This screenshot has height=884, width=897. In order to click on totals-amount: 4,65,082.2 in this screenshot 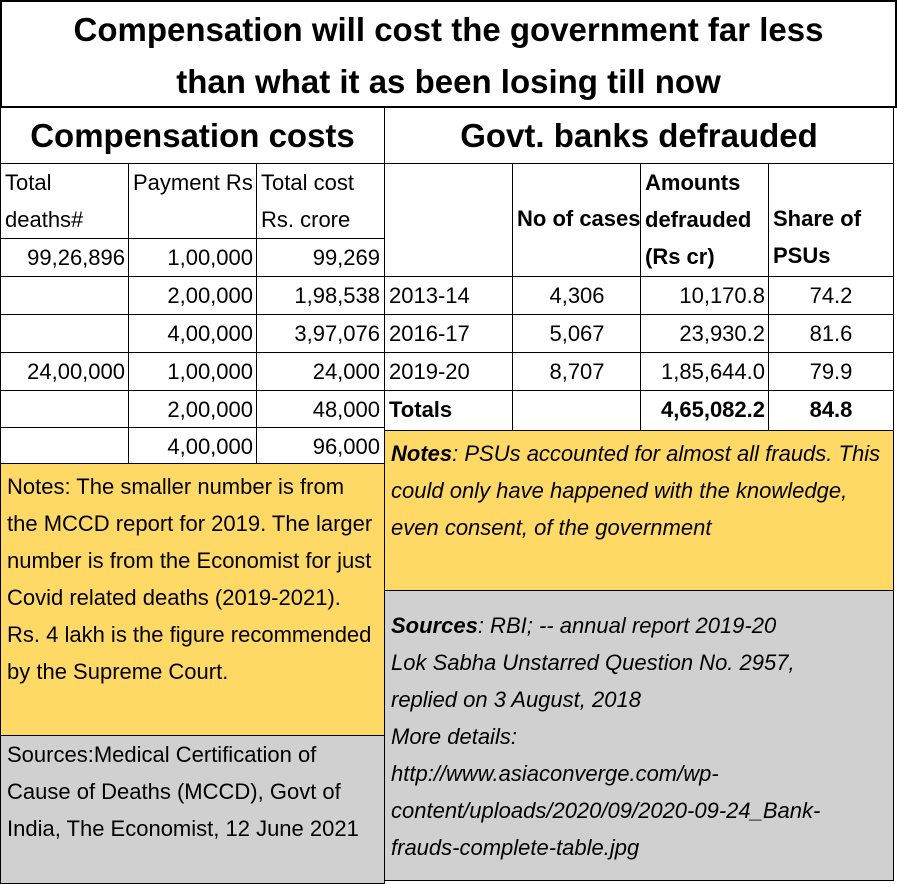, I will do `click(713, 409)`.